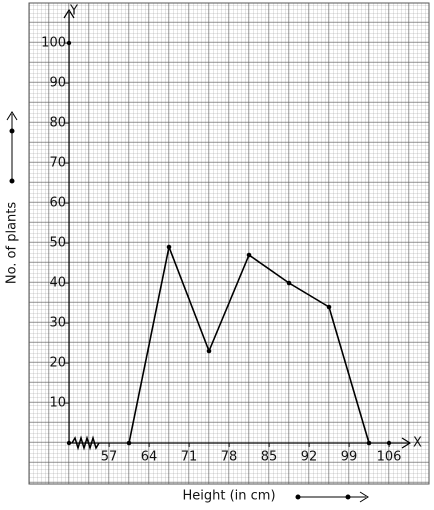 This screenshot has width=434, height=510. I want to click on x-tick-label: 99, so click(349, 457).